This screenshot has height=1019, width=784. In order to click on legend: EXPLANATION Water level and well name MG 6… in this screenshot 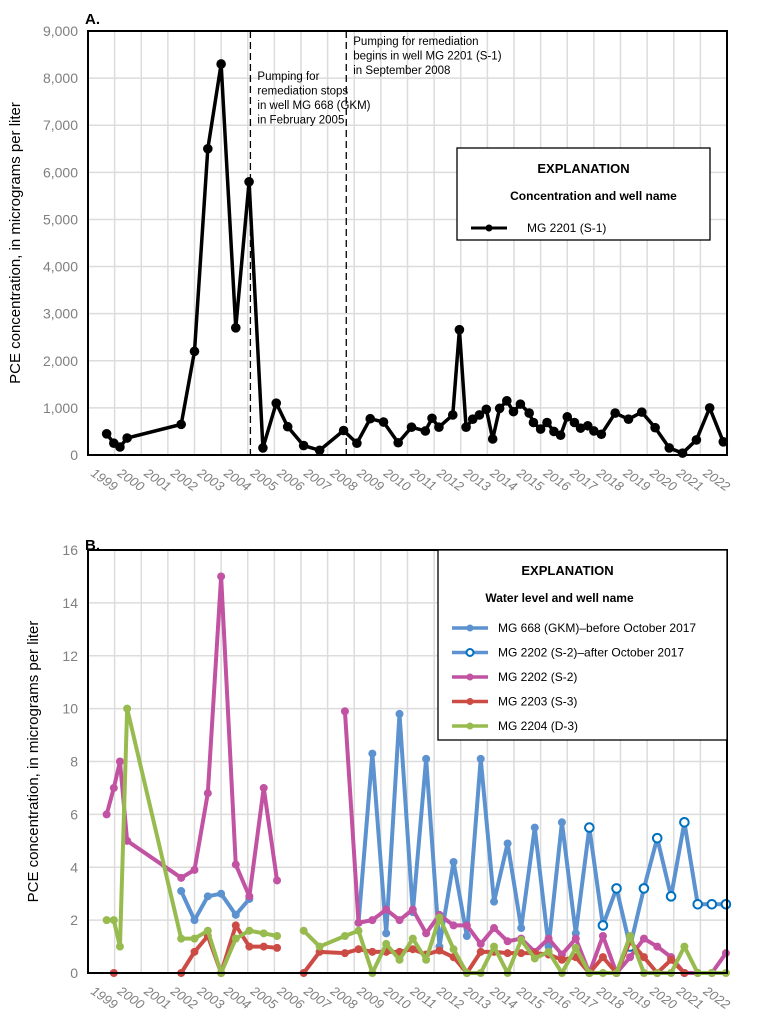, I will do `click(582, 645)`.